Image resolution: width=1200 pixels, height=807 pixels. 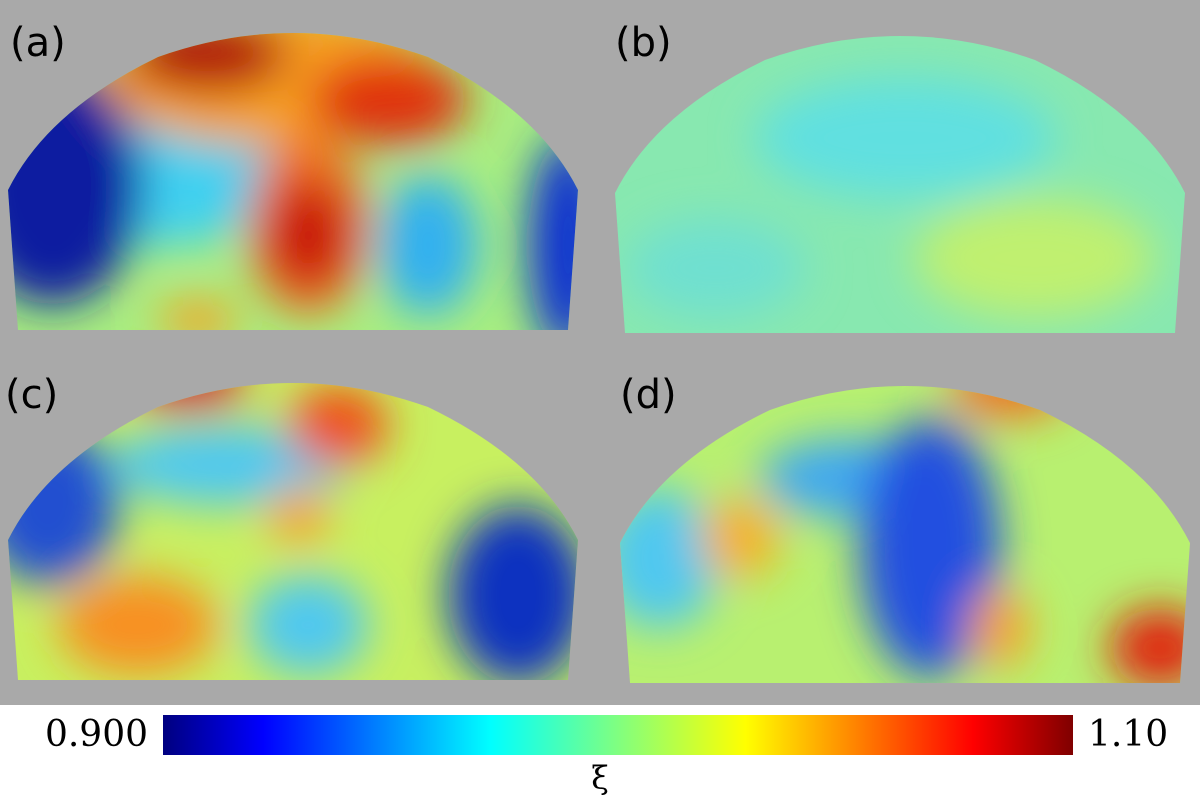 I want to click on panel-label: (a), so click(x=38, y=43).